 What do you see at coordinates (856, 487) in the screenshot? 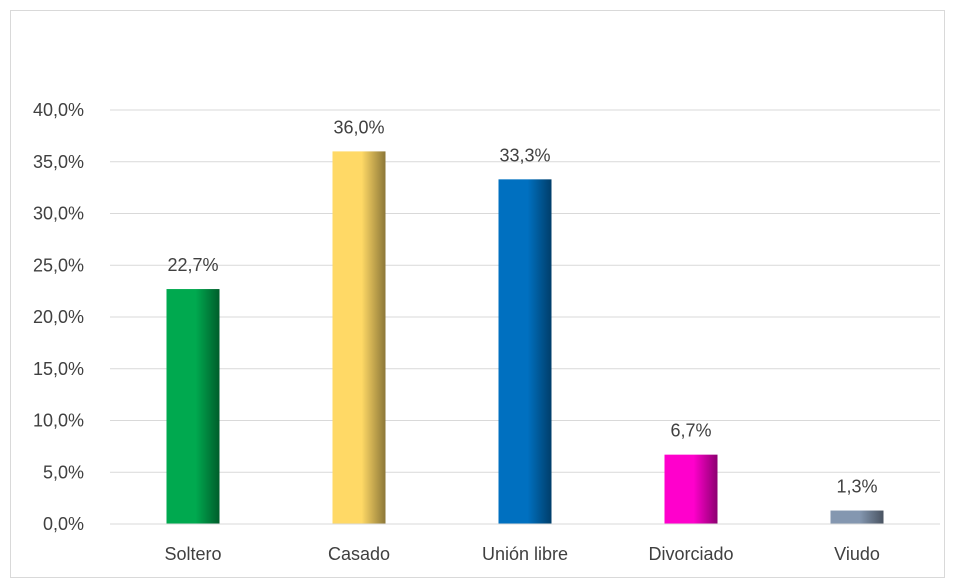
I see `data-label-viudo: 1,3%` at bounding box center [856, 487].